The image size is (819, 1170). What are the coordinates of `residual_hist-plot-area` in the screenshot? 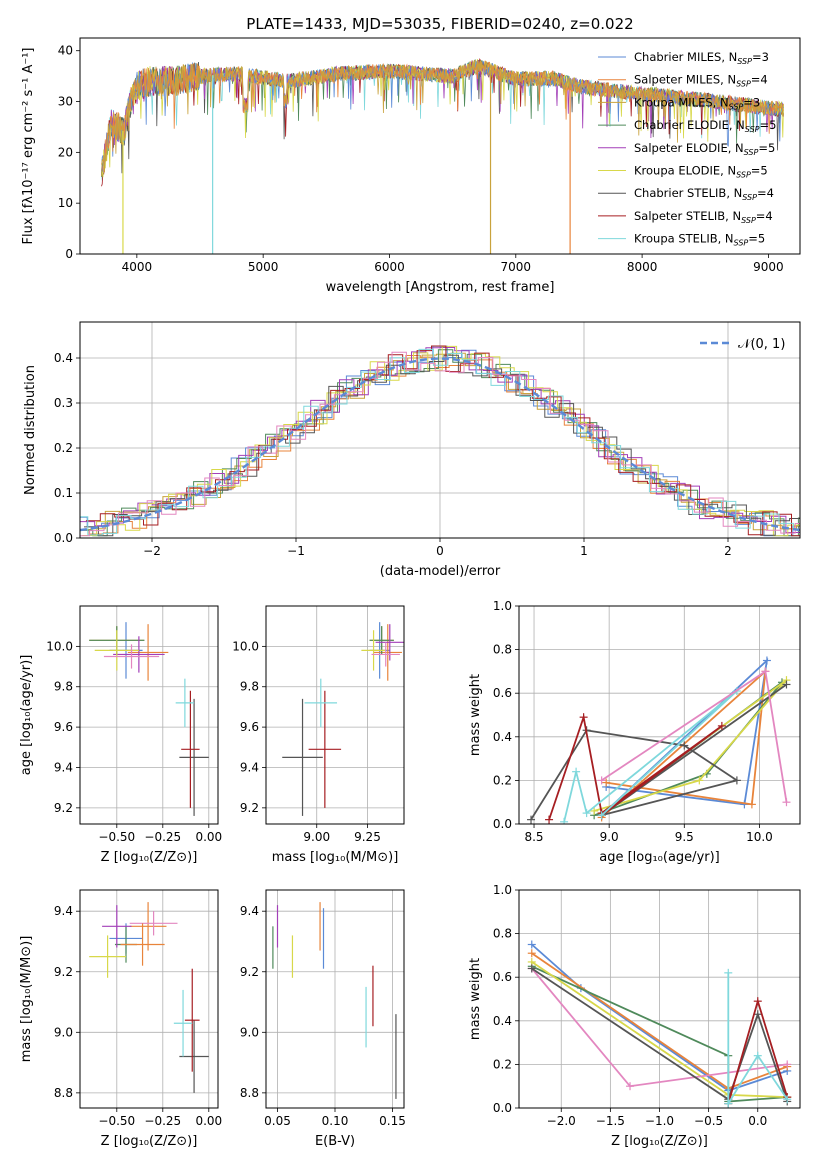 It's located at (440, 441).